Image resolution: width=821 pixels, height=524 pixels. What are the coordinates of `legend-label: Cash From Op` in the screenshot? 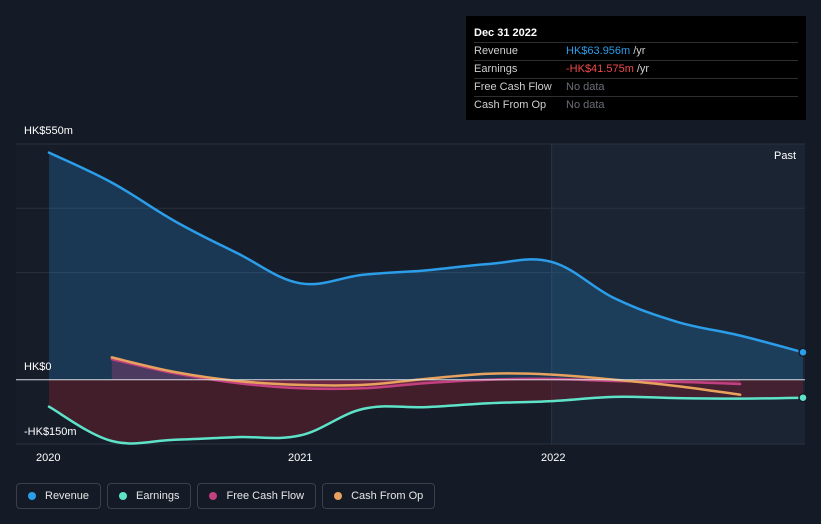 It's located at (387, 496).